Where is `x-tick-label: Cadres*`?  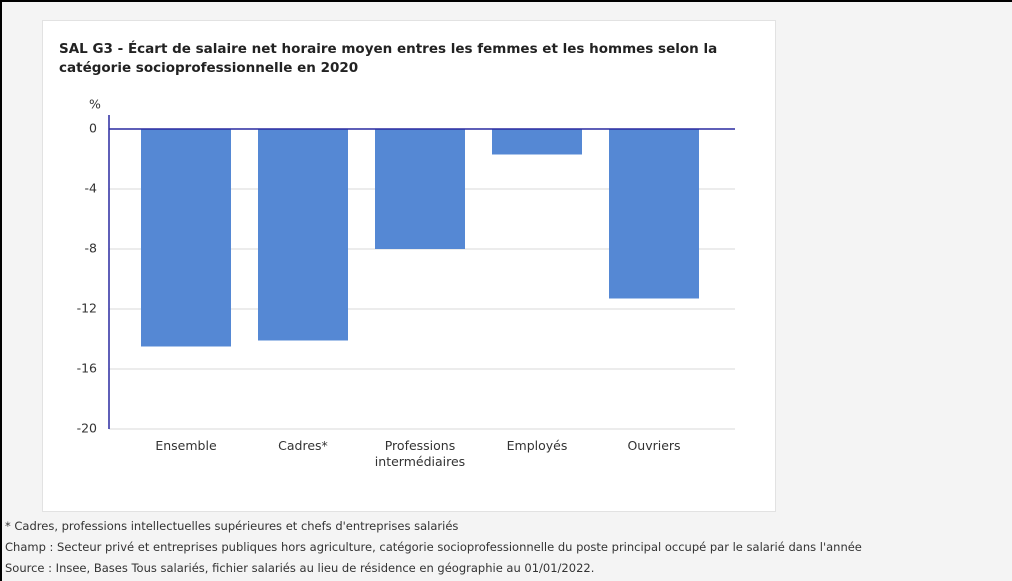 x-tick-label: Cadres* is located at coordinates (303, 445).